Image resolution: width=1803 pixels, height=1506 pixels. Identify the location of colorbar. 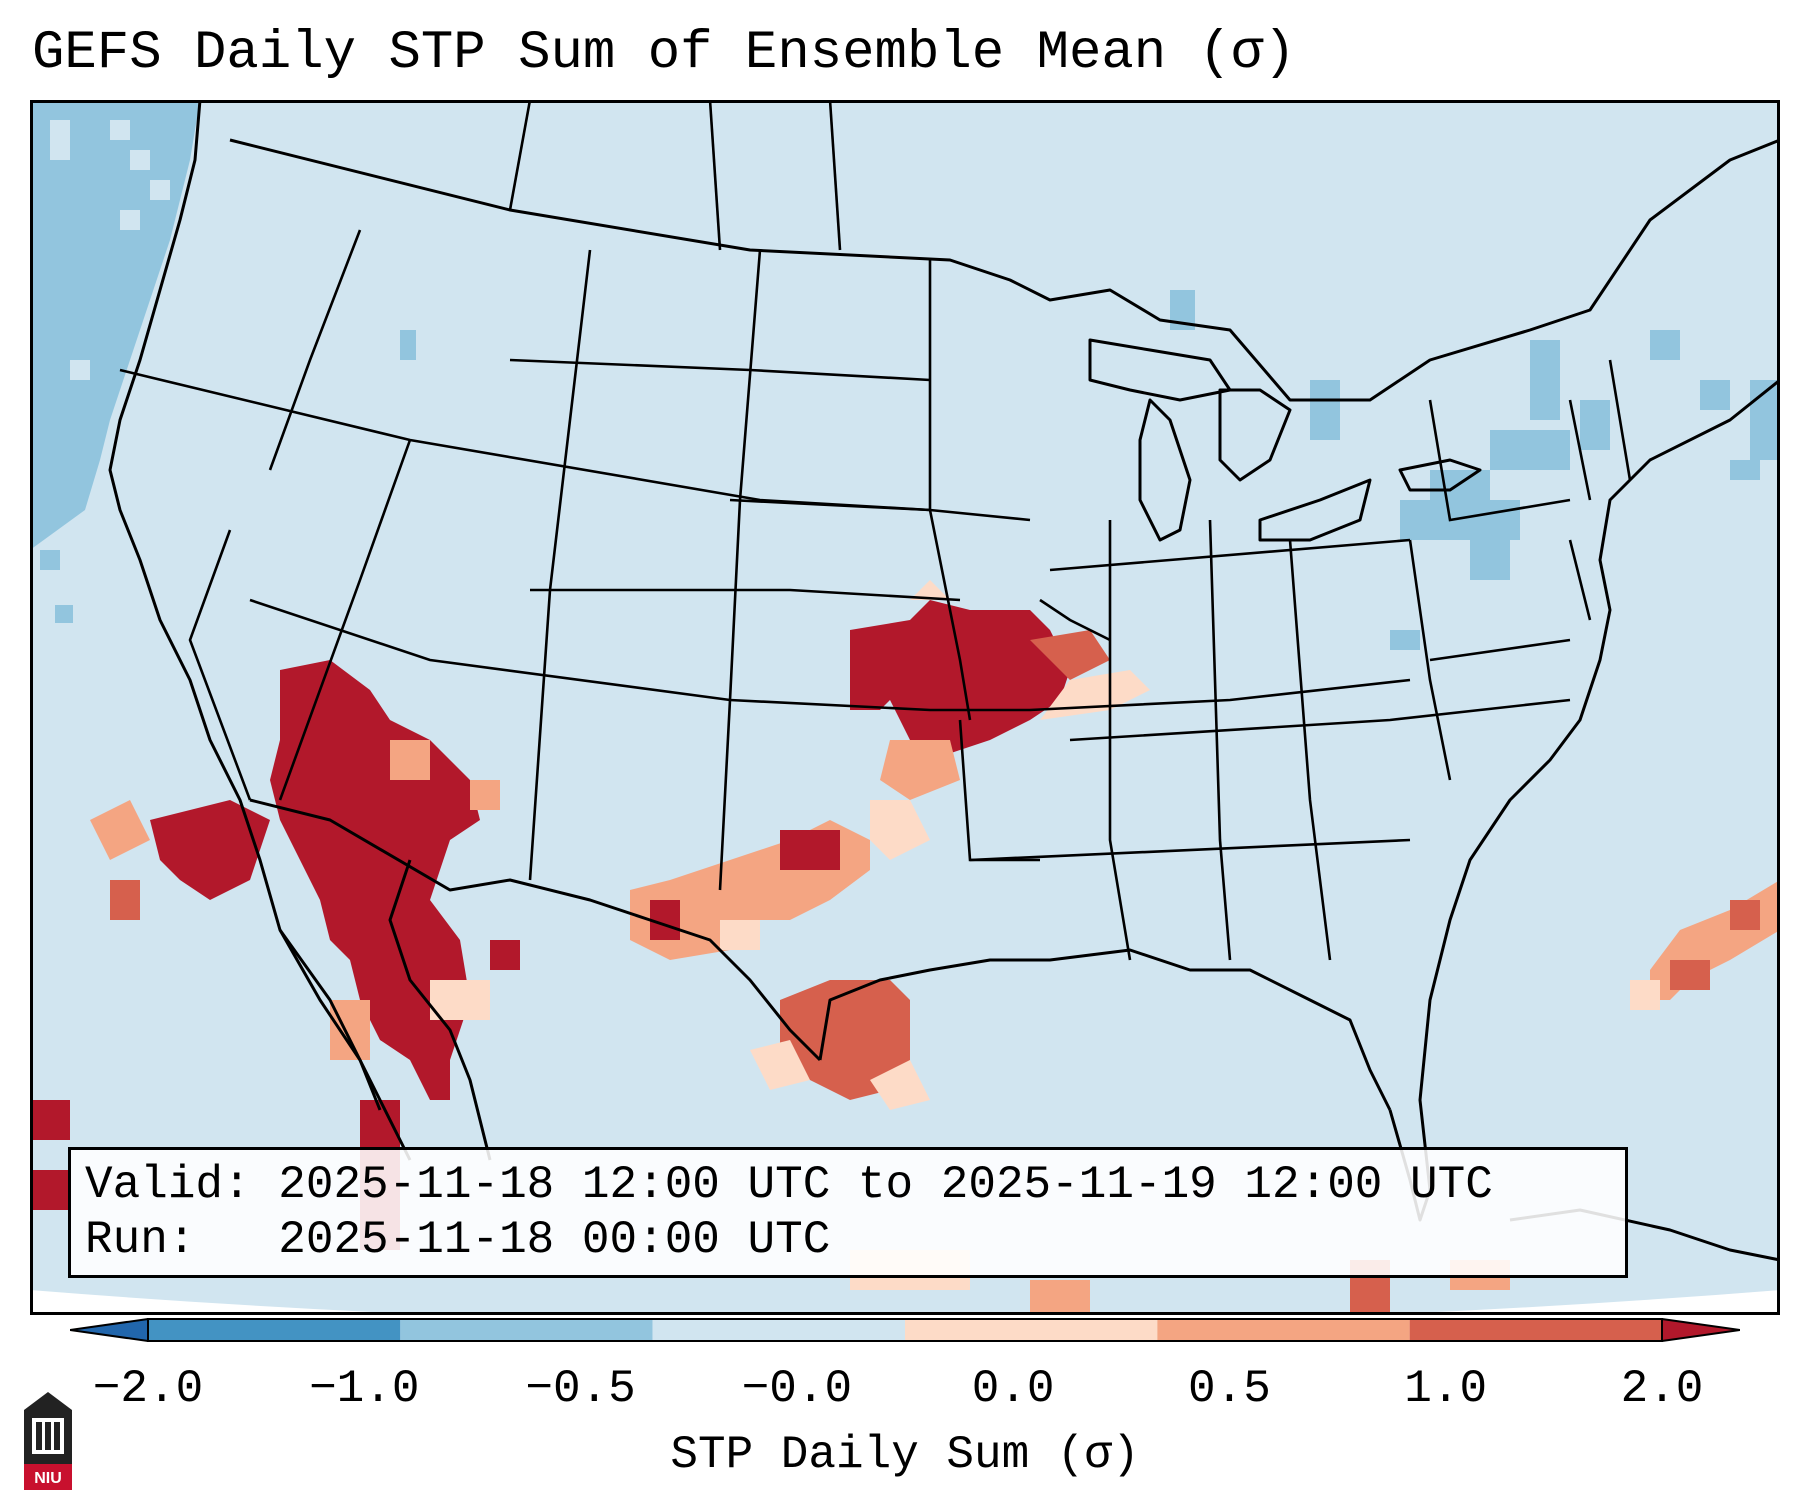
(905, 1330).